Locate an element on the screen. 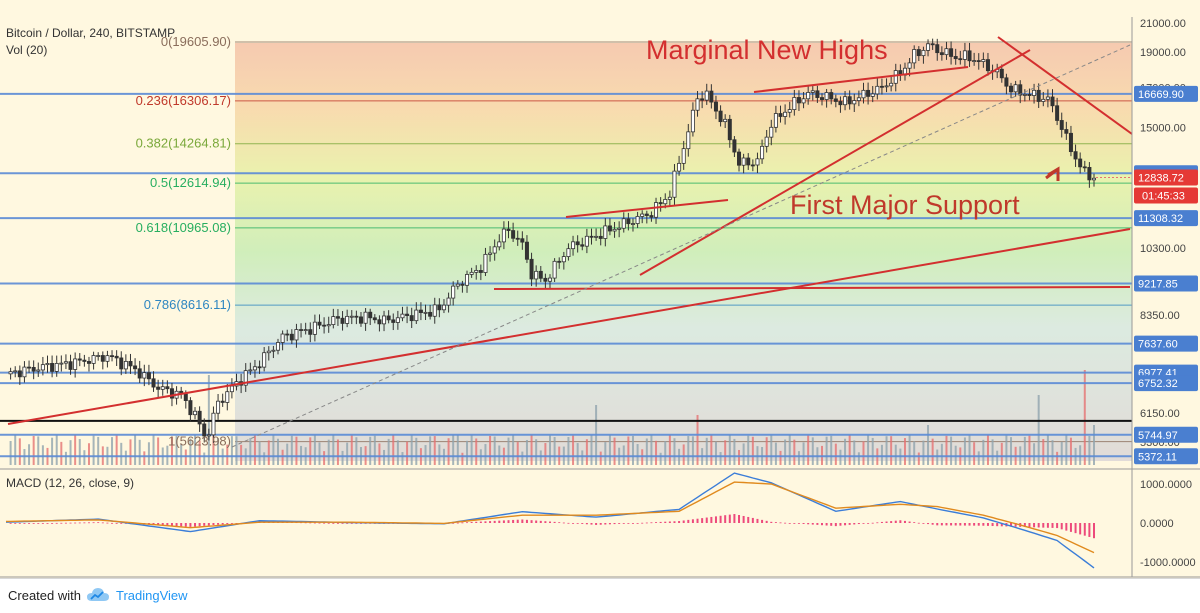 The height and width of the screenshot is (613, 1200). marginal-highs-trendline is located at coordinates (861, 79).